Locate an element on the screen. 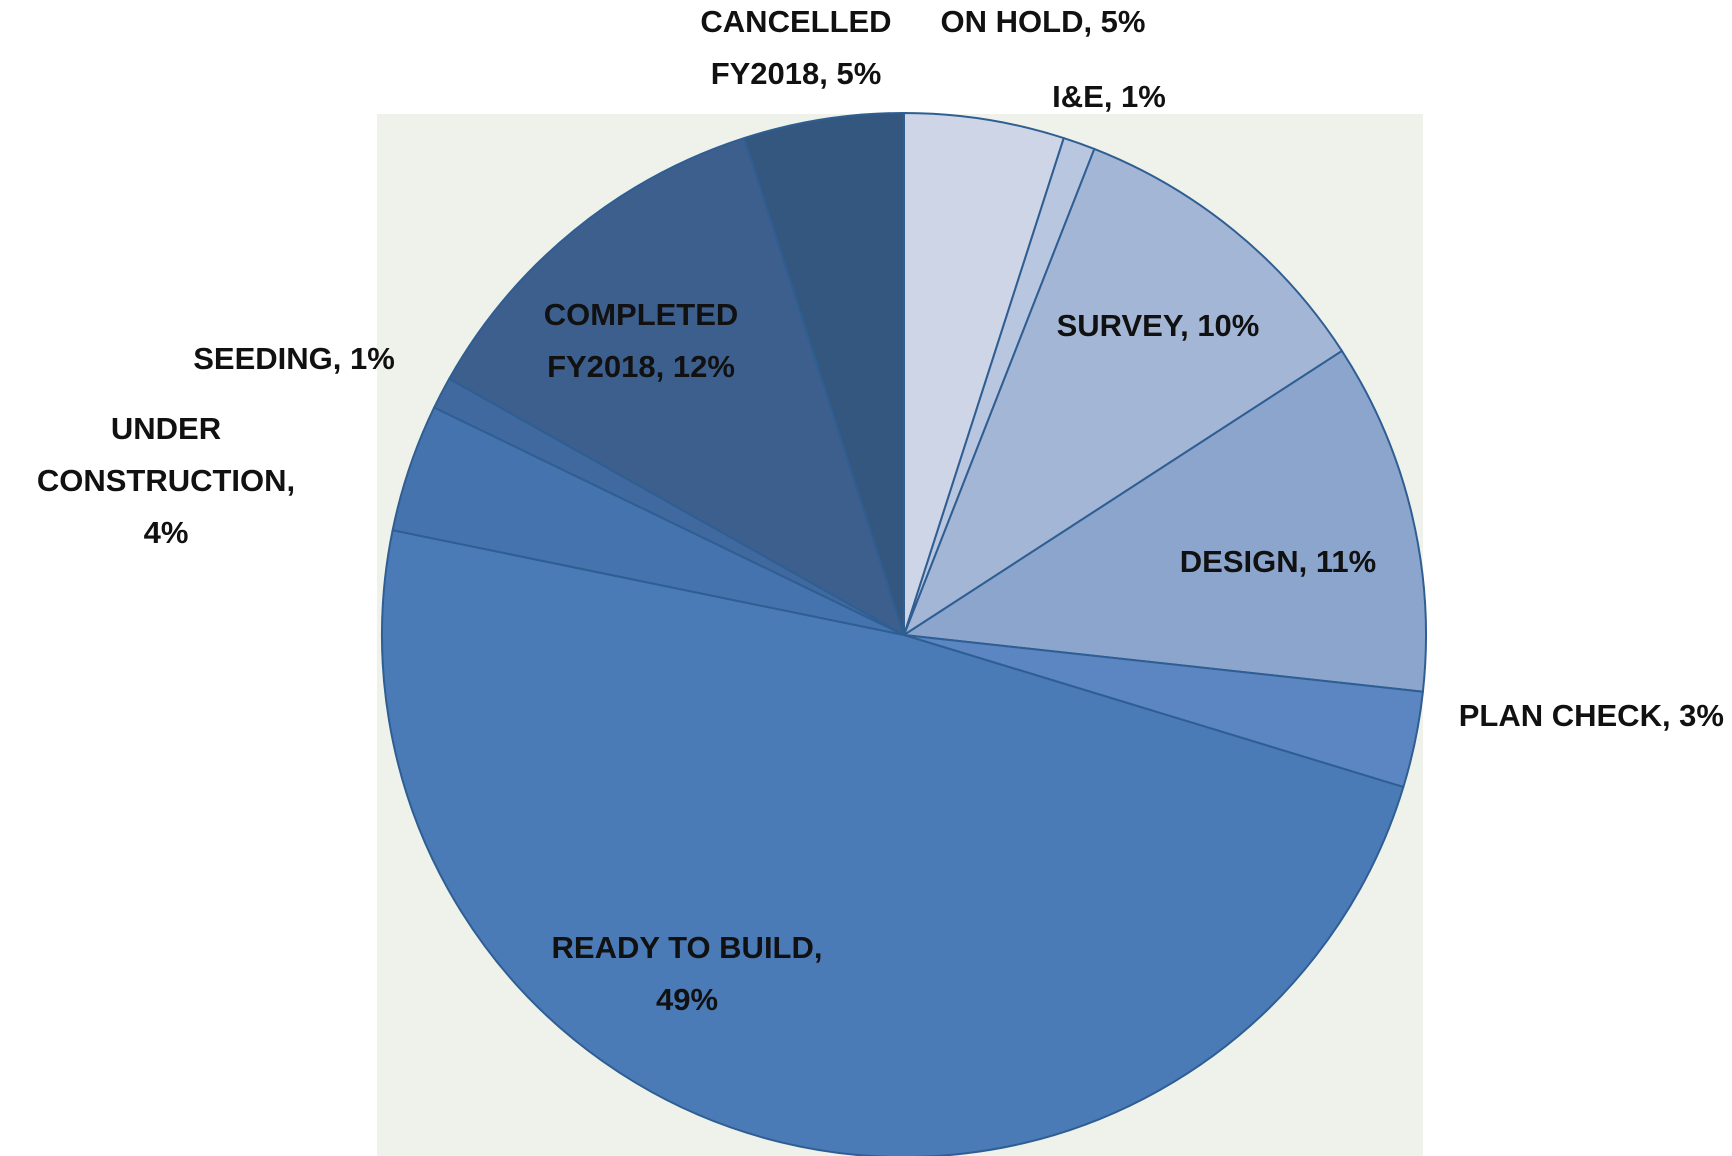 Image resolution: width=1732 pixels, height=1156 pixels. data-label: READY TO BUILD, 49% is located at coordinates (687, 973).